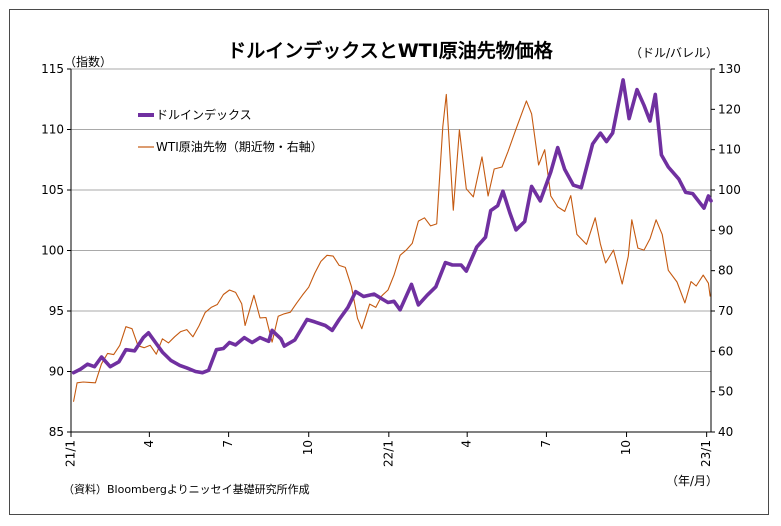 This screenshot has height=526, width=781. Describe the element at coordinates (52, 130) in the screenshot. I see `left-tick-label: 110` at that location.